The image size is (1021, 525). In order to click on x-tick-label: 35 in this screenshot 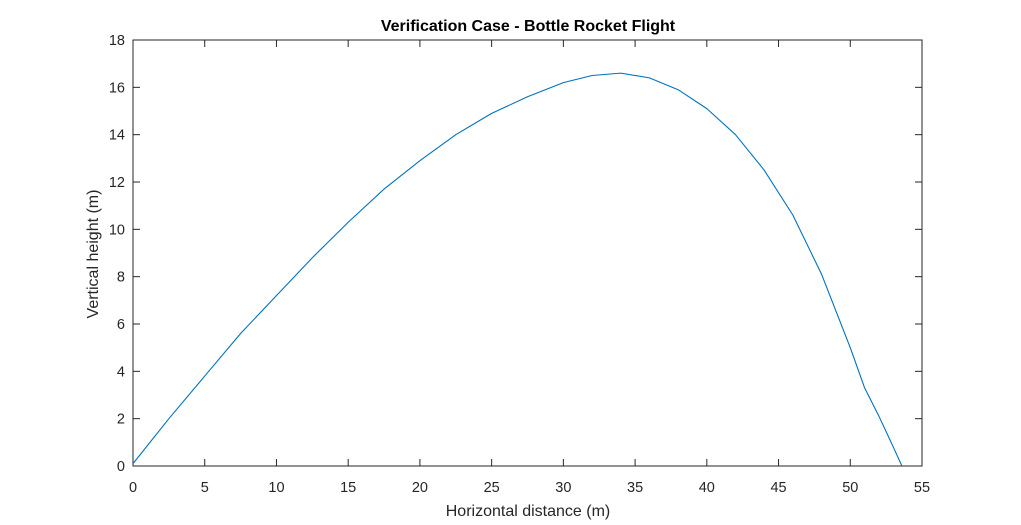, I will do `click(635, 488)`.